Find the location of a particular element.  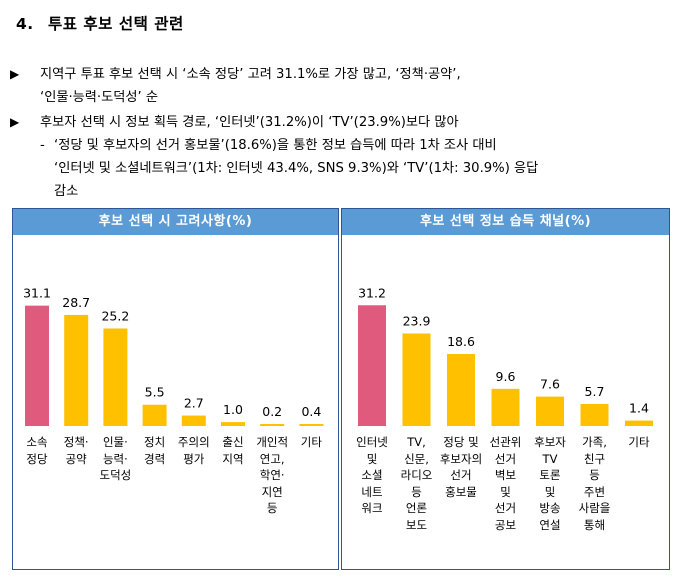

category-label: 정당 및 후보자의 선거 홍보물 is located at coordinates (461, 467).